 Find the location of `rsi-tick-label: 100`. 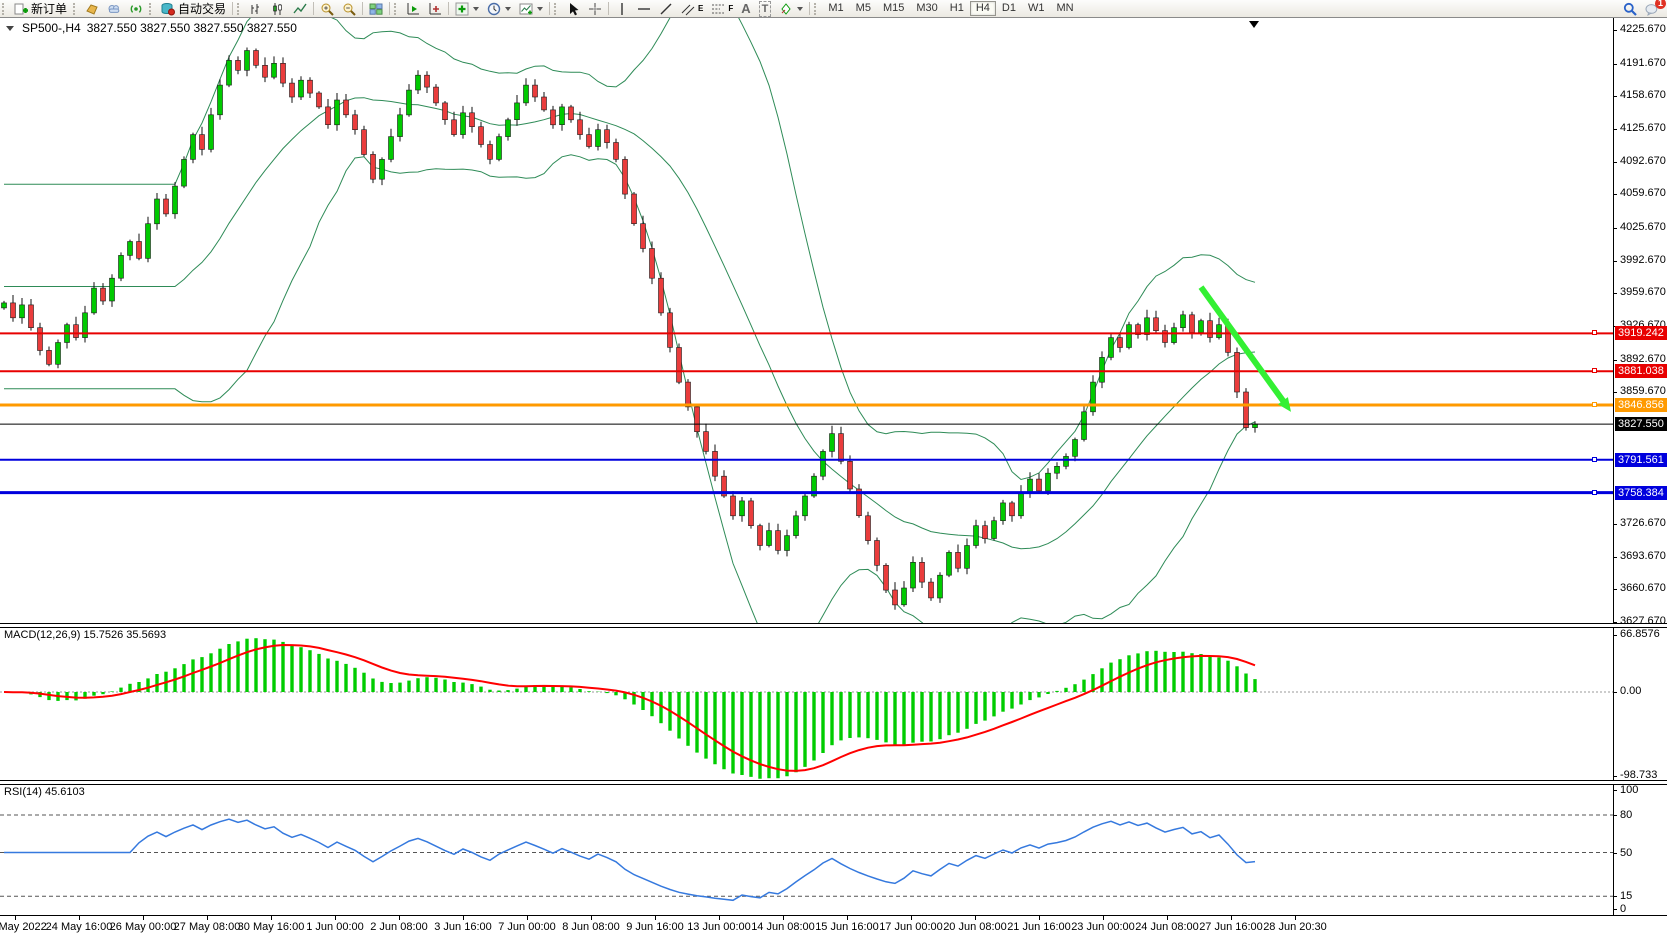

rsi-tick-label: 100 is located at coordinates (1629, 790).